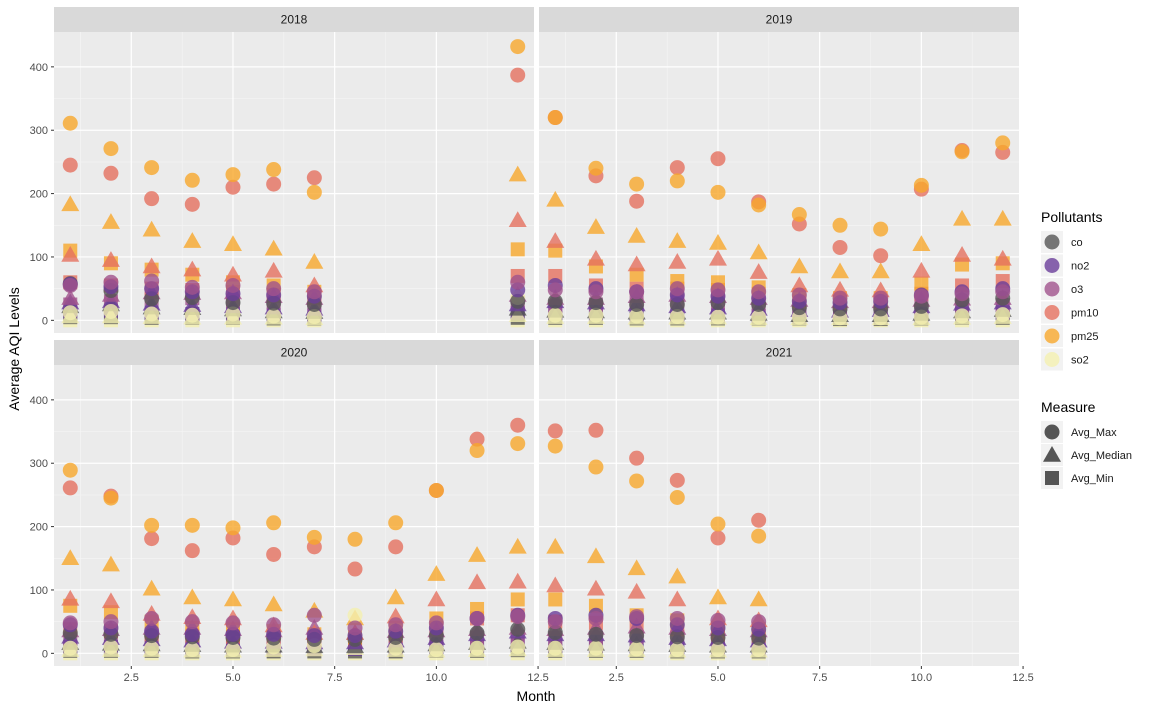 The width and height of the screenshot is (1152, 711). I want to click on point-o3-avg_max-2020-m8, so click(355, 628).